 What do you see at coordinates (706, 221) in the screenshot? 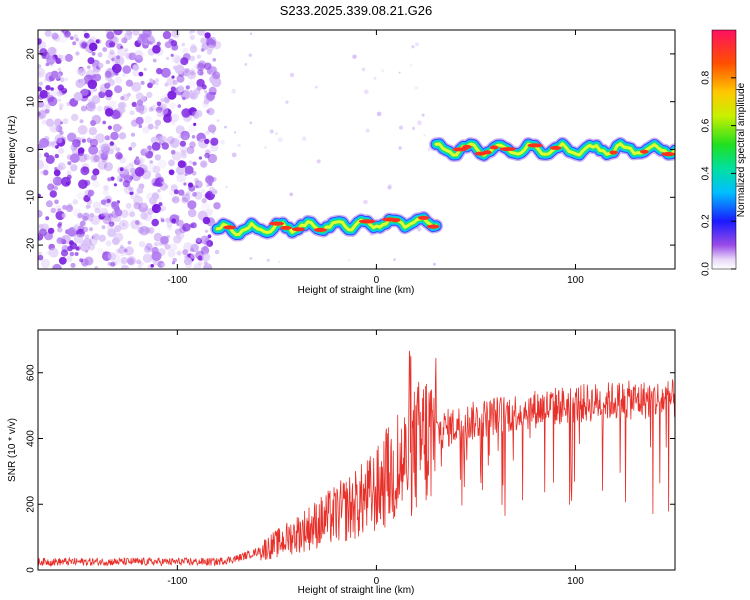
I see `colorbar-tick-label: 0.2` at bounding box center [706, 221].